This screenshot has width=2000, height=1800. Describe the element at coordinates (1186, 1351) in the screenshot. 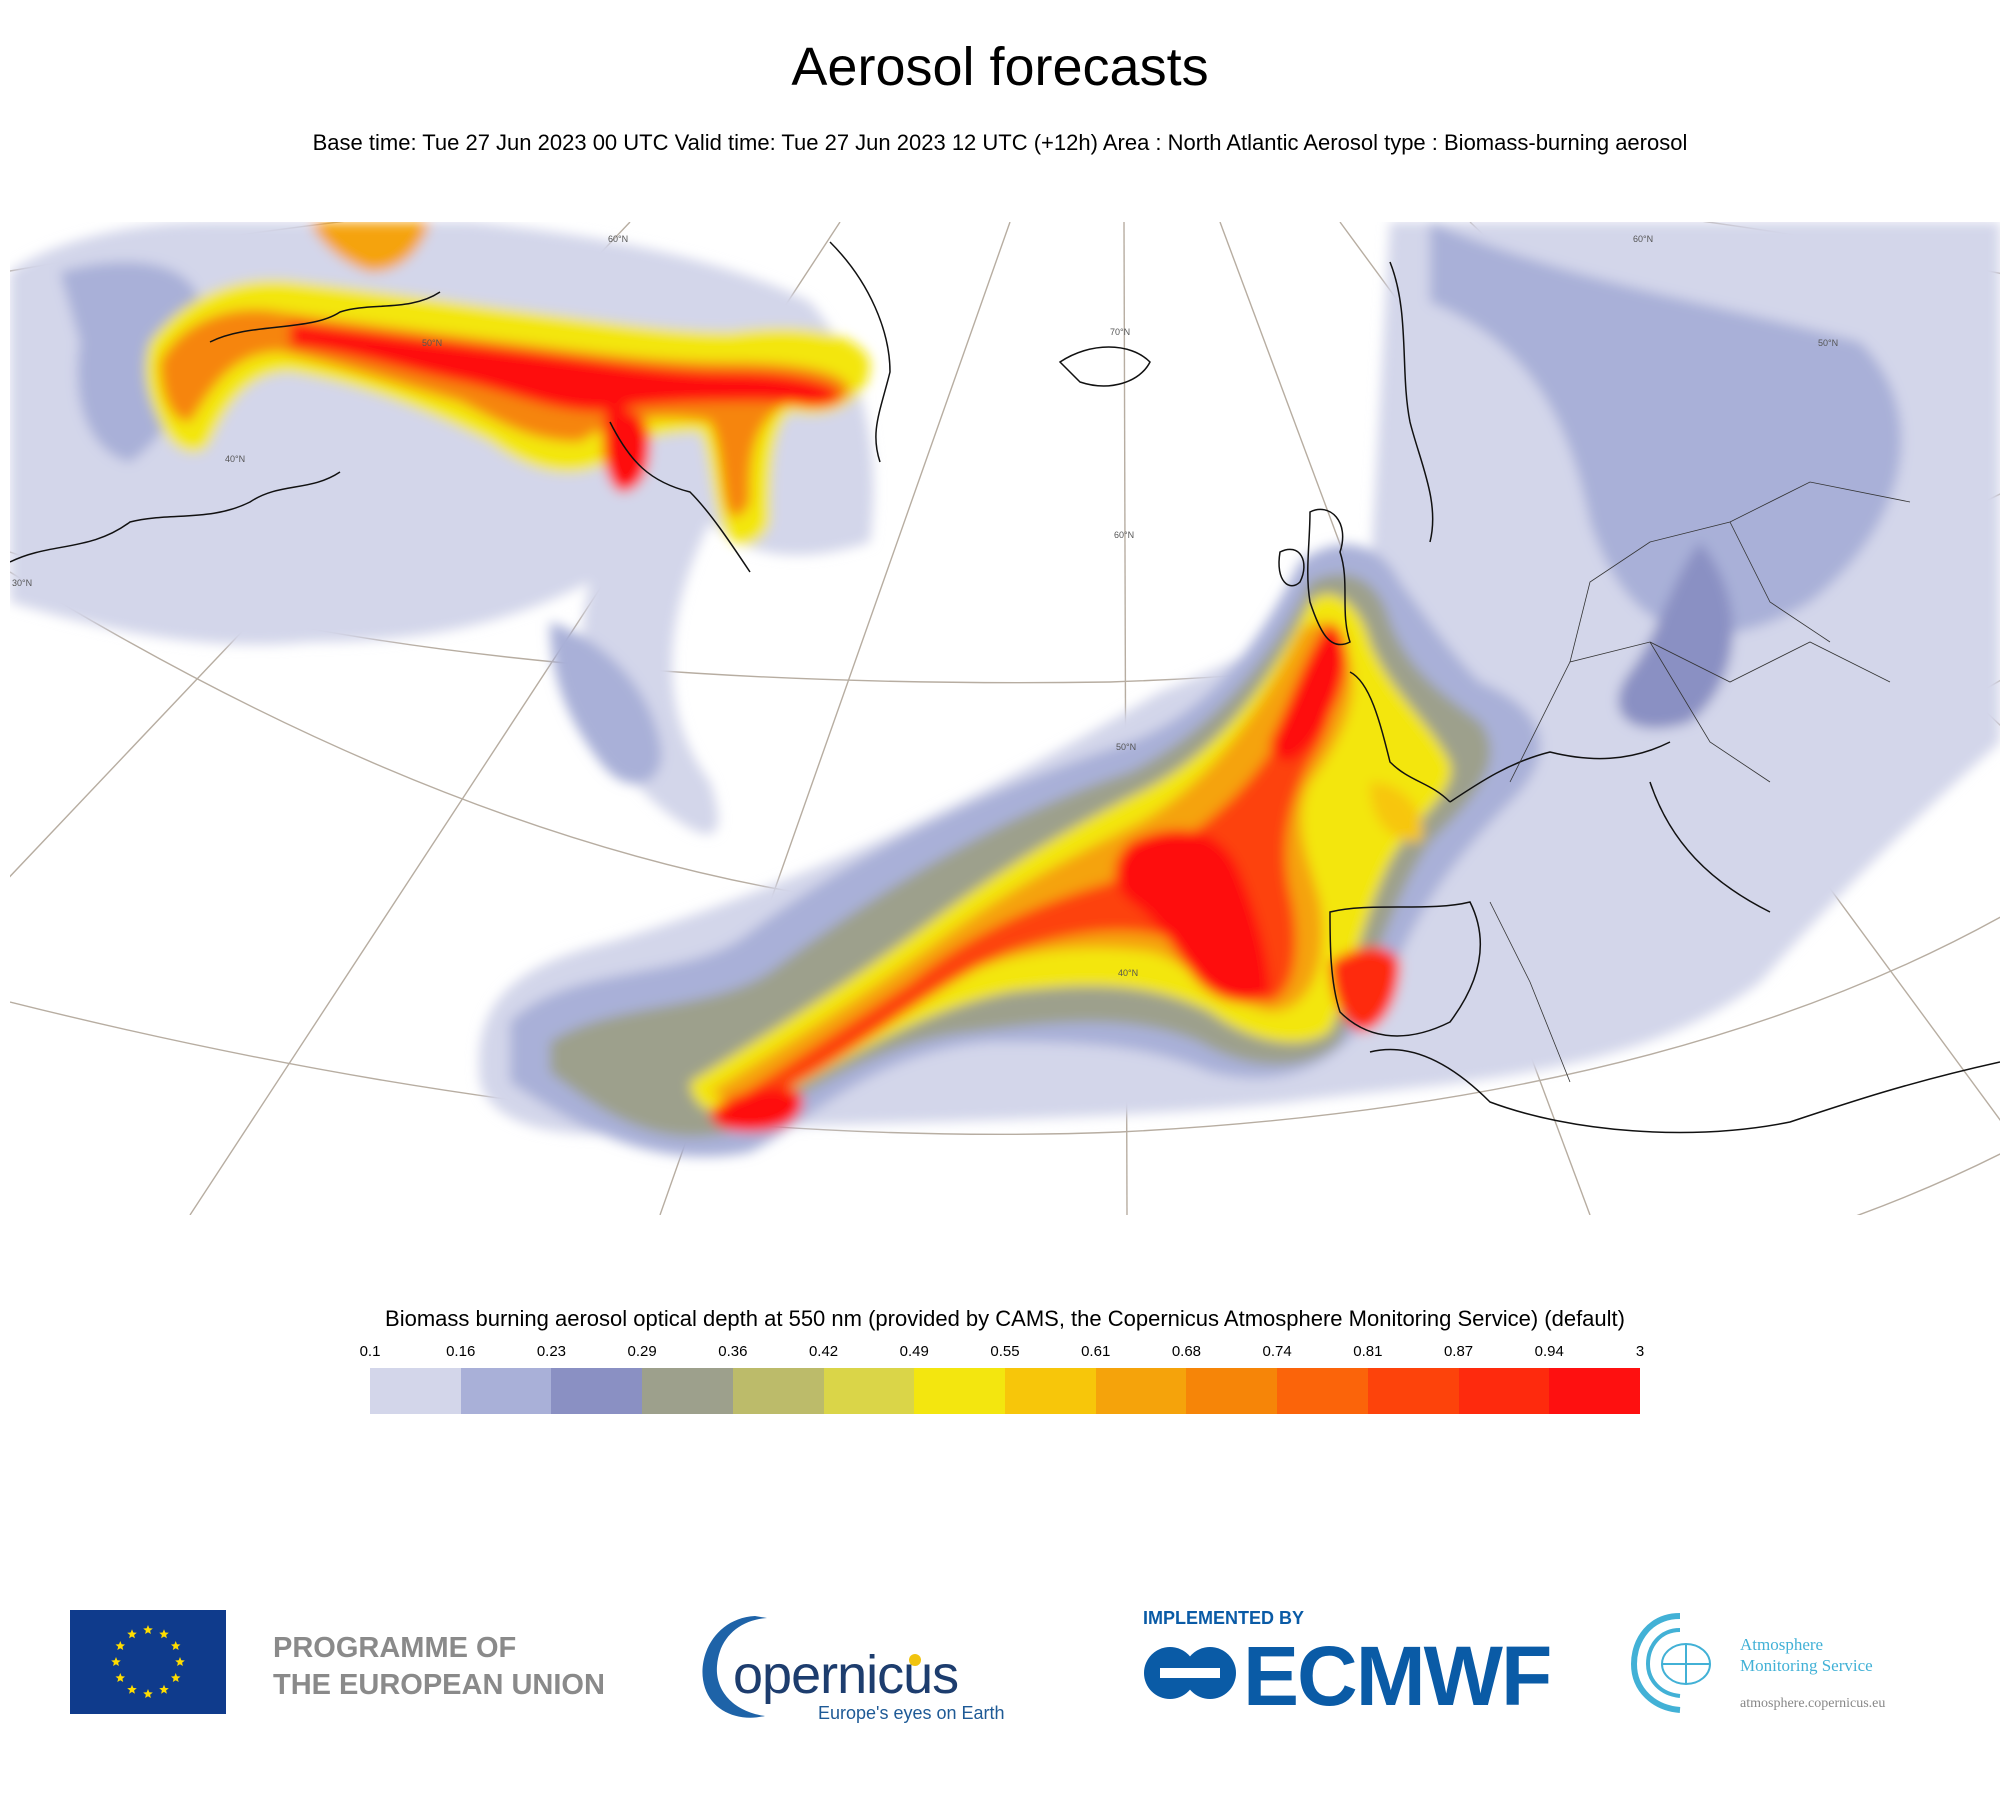

I see `legend-tick-label: 0.68` at that location.